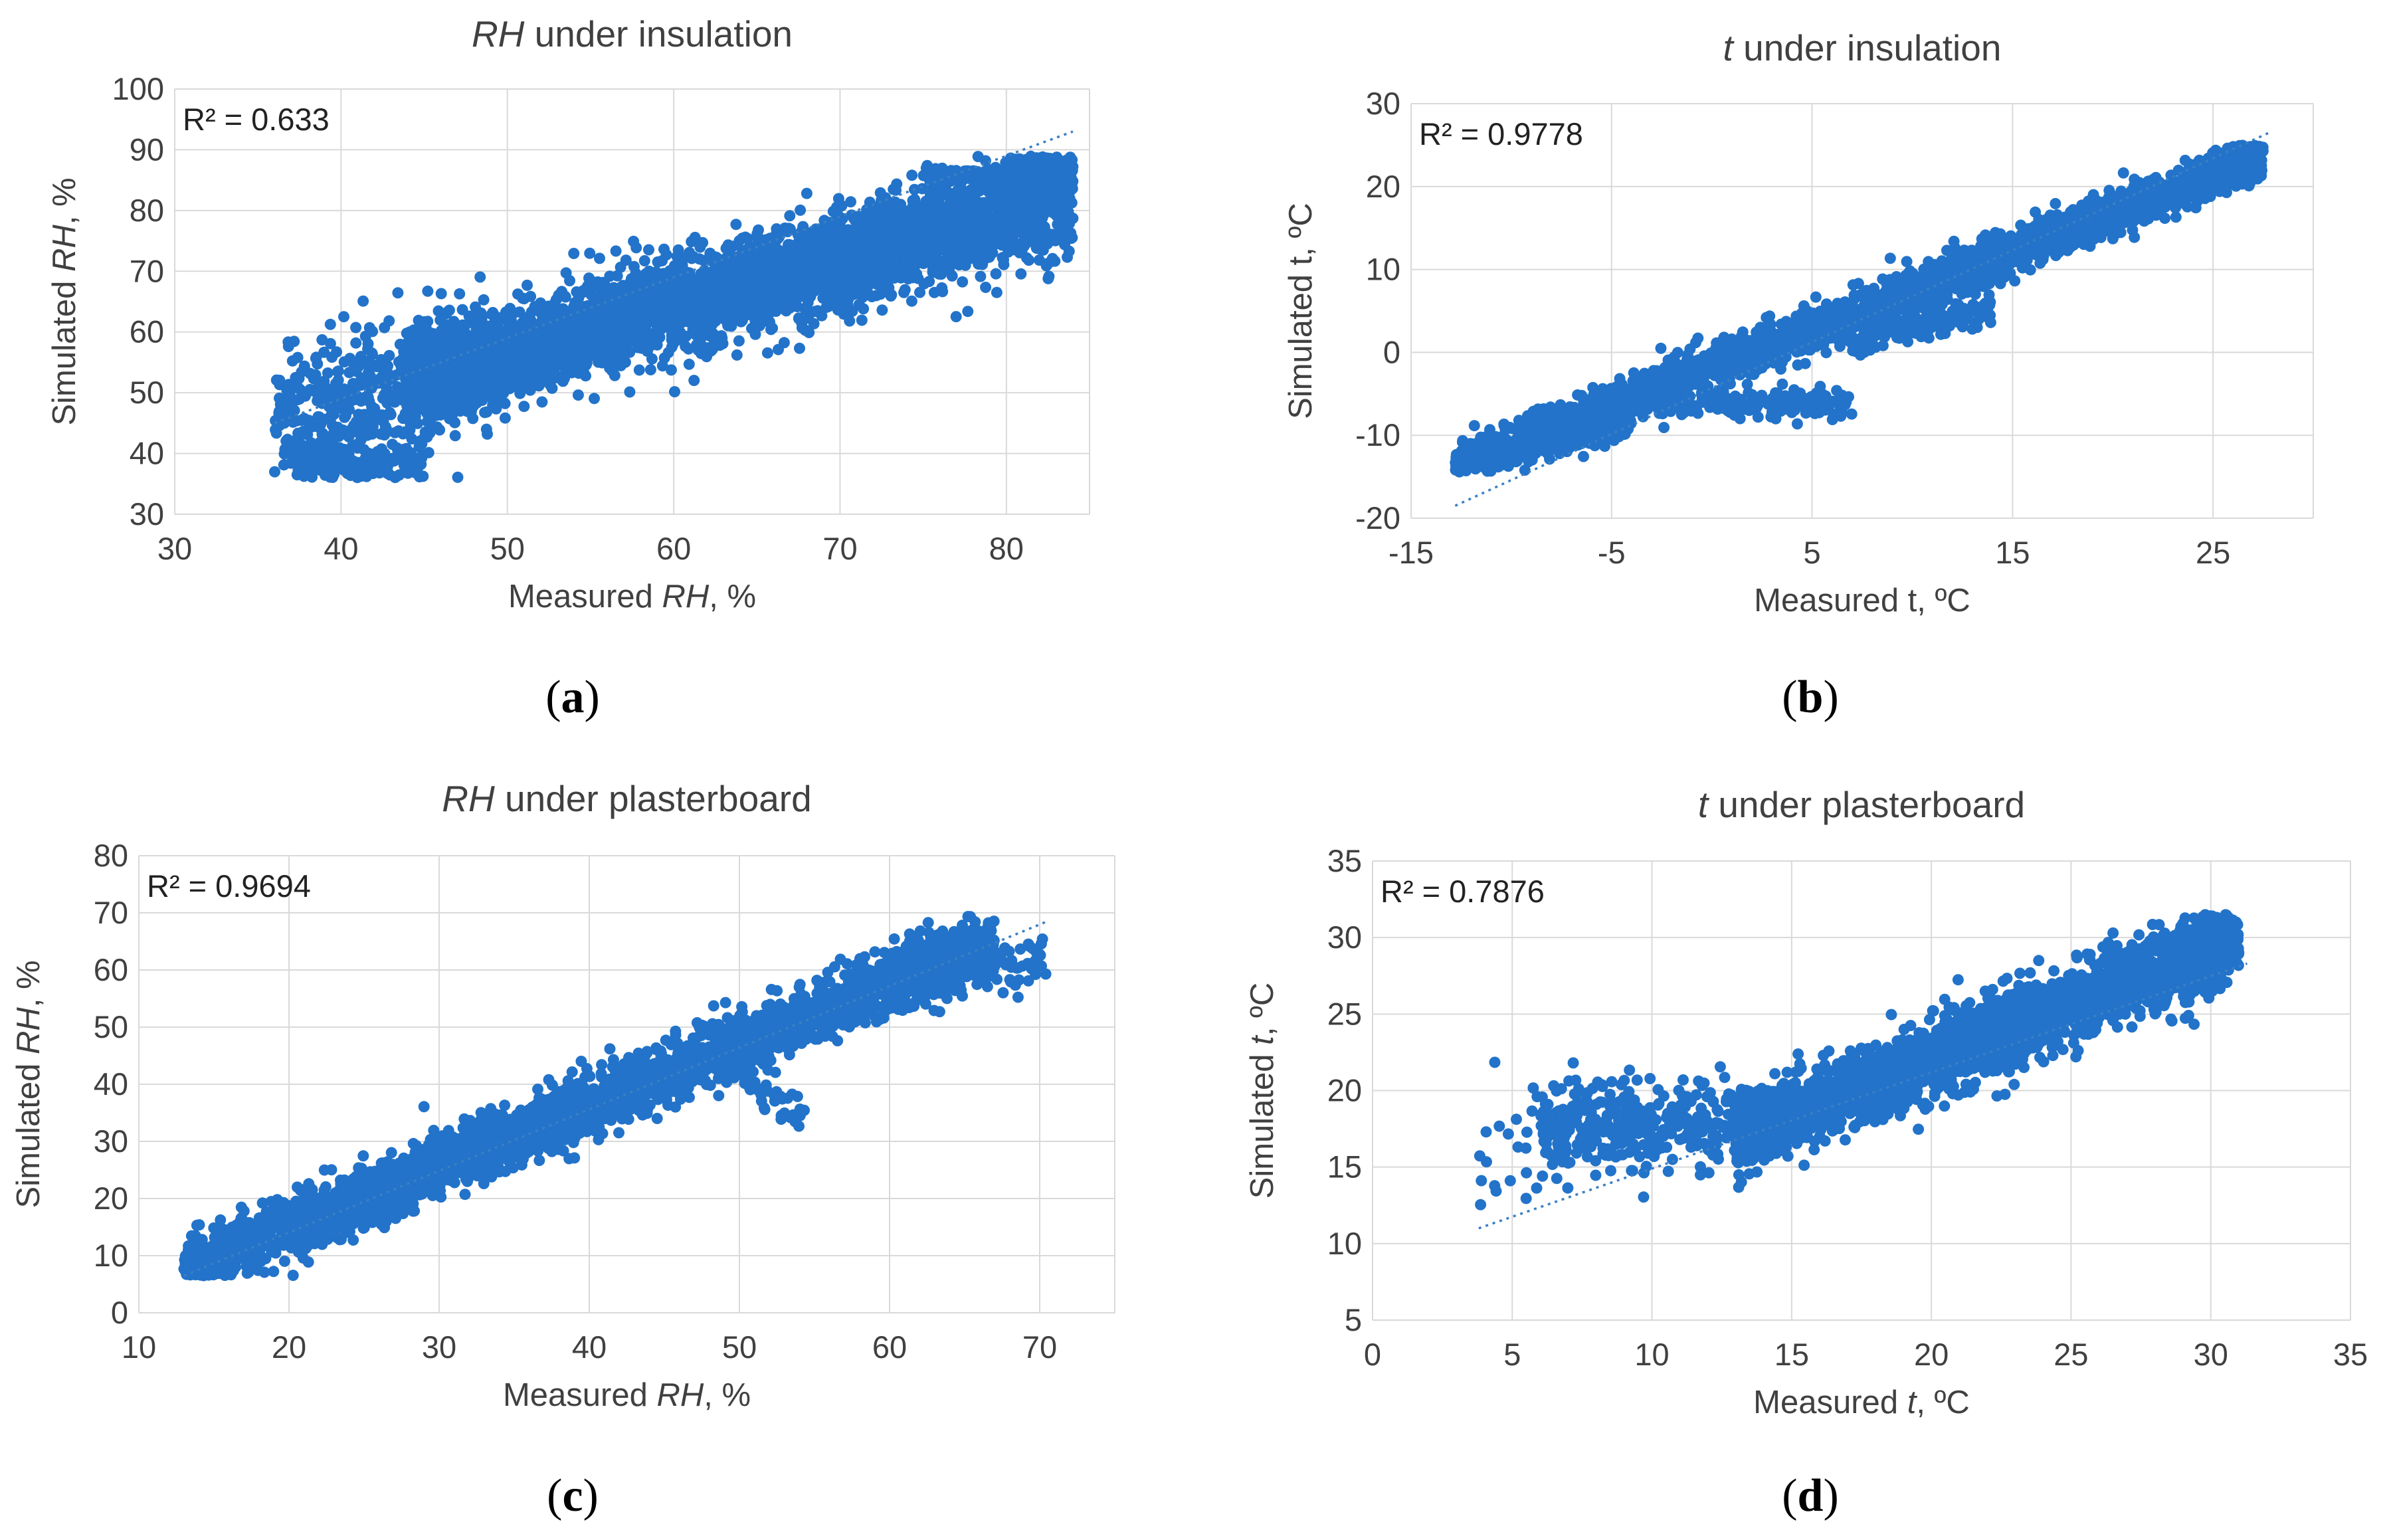 The width and height of the screenshot is (2389, 1540). Describe the element at coordinates (1383, 269) in the screenshot. I see `y-tick-label: 10` at that location.